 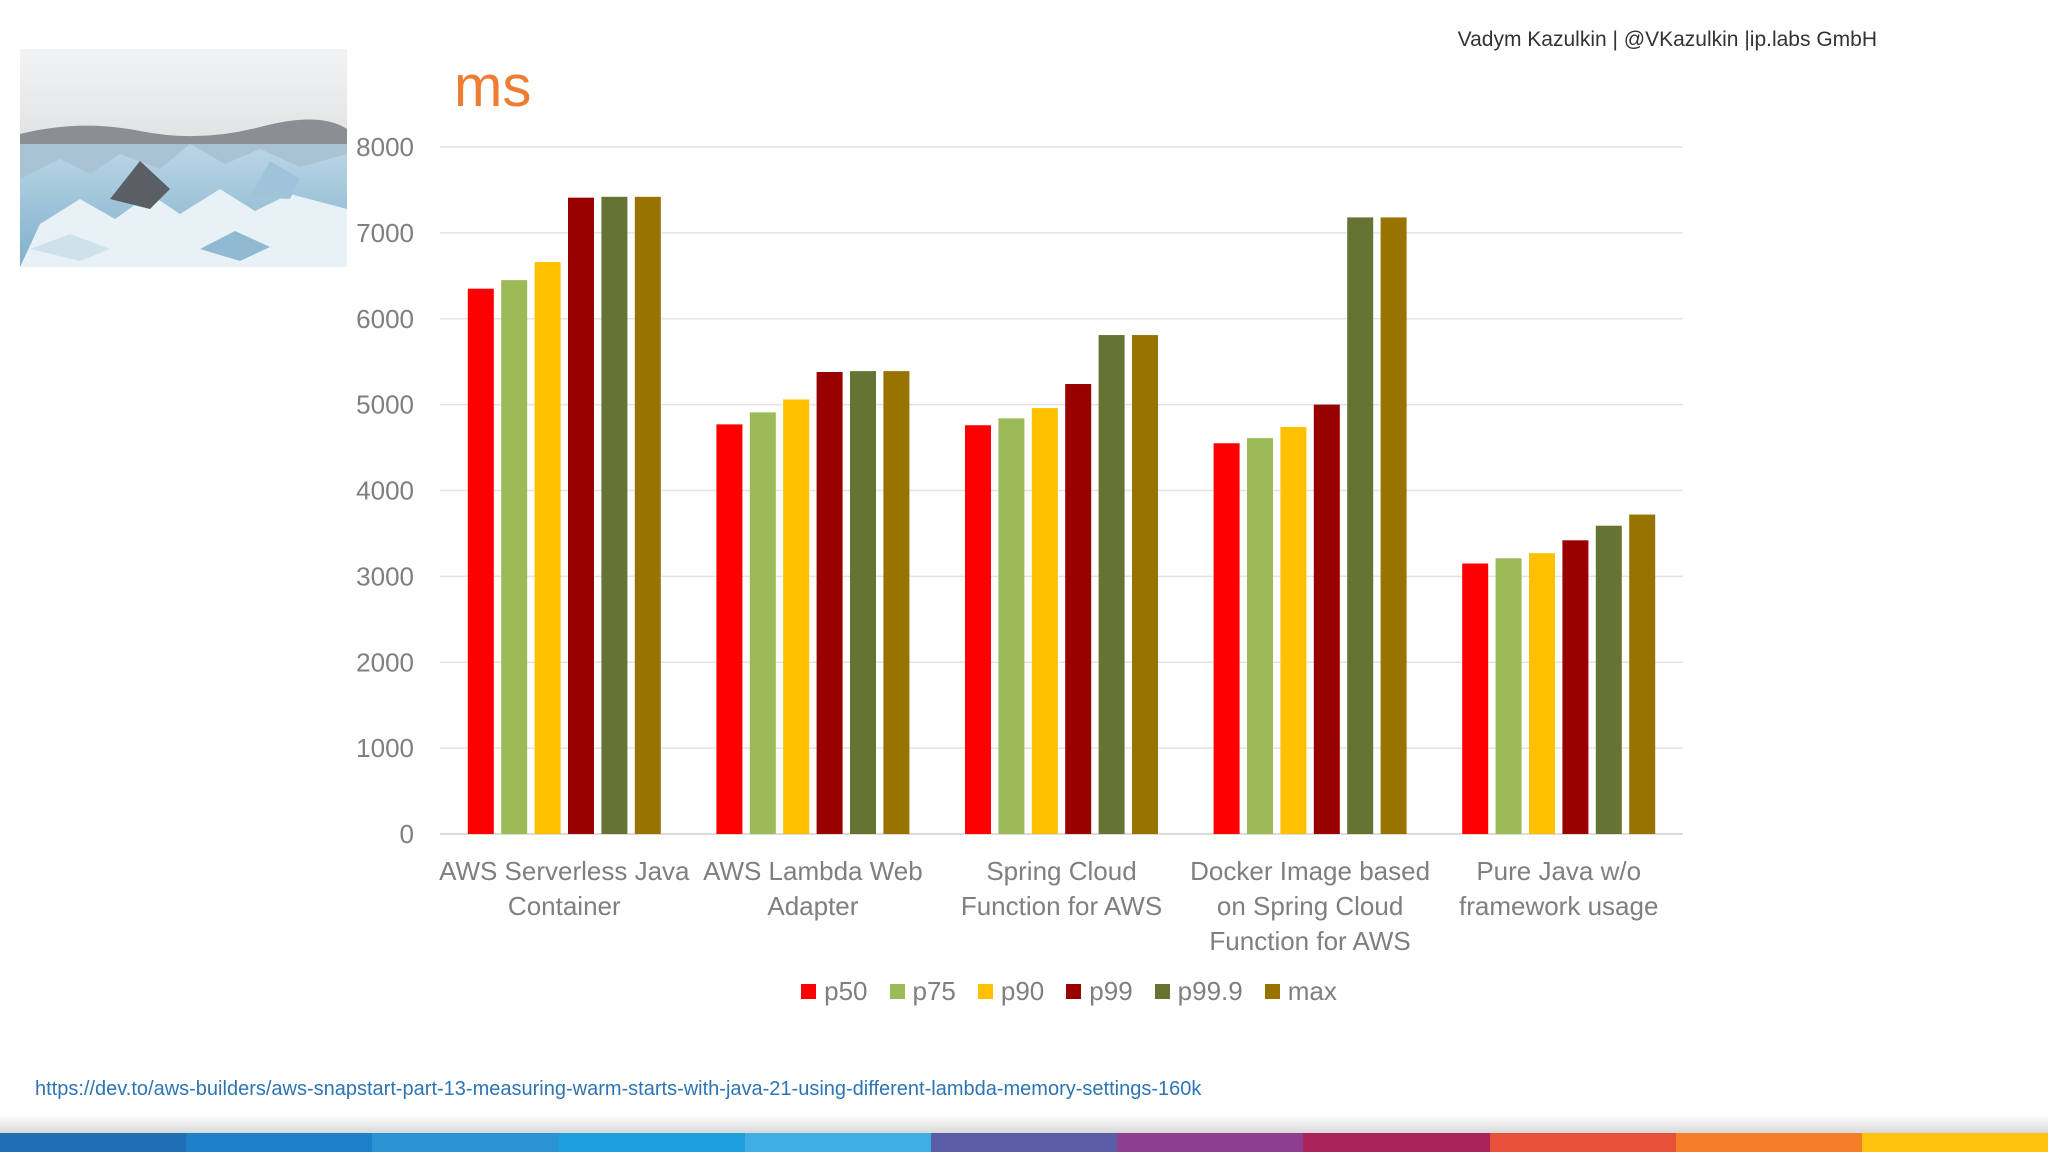 What do you see at coordinates (1024, 1124) in the screenshot?
I see `footer-shadow` at bounding box center [1024, 1124].